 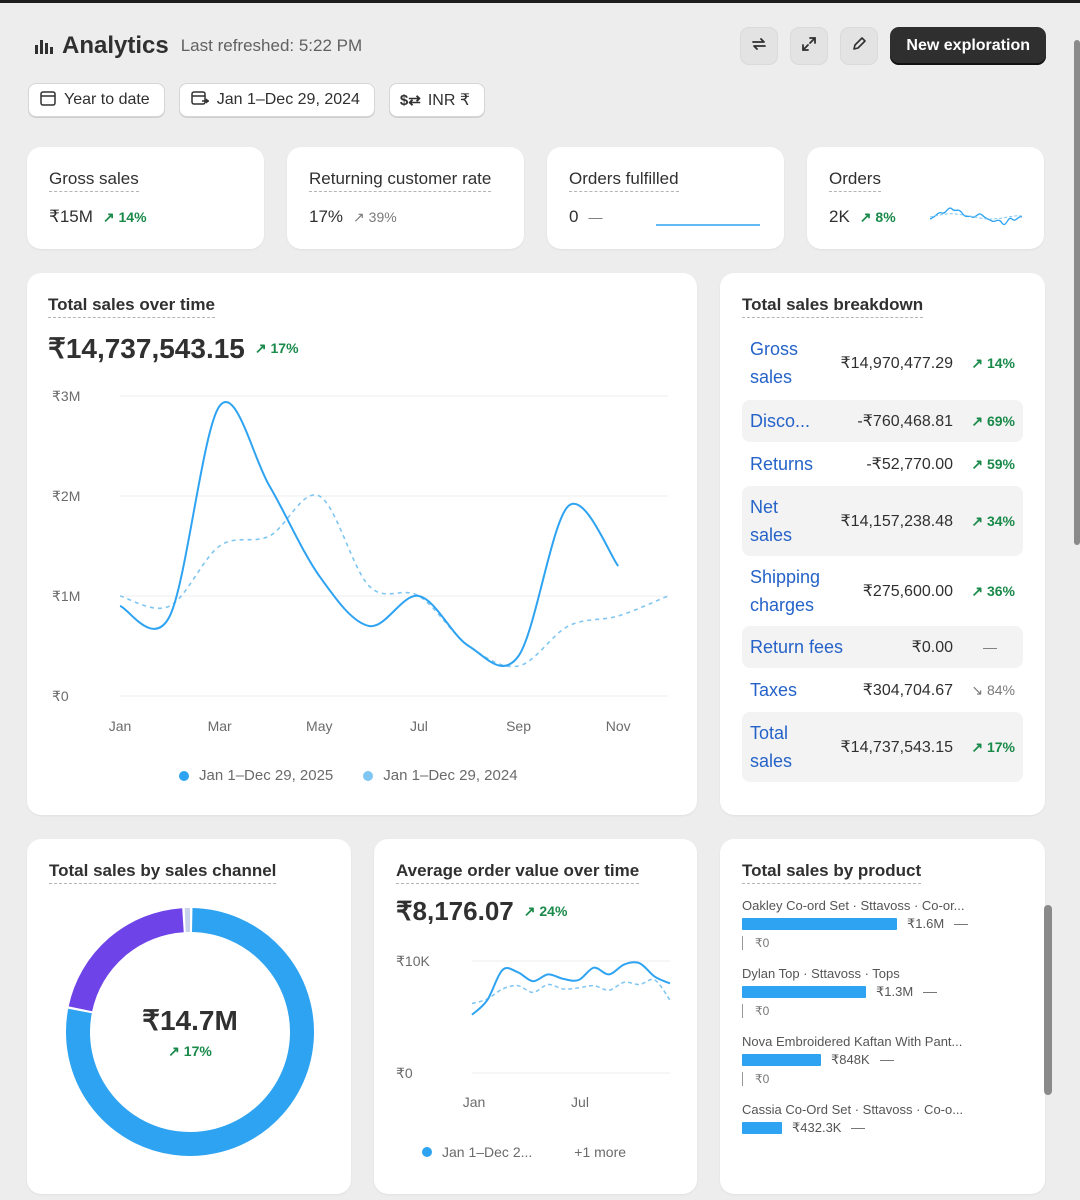 I want to click on y-tick-label: ₹3M, so click(x=66, y=396).